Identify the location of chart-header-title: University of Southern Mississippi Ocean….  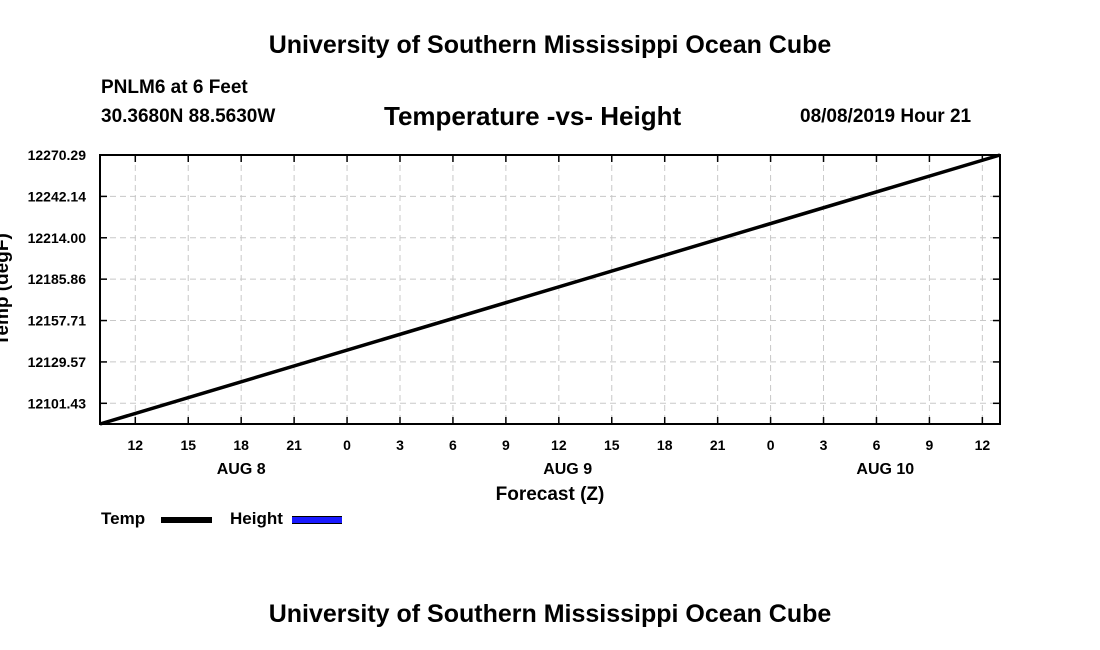
(550, 45).